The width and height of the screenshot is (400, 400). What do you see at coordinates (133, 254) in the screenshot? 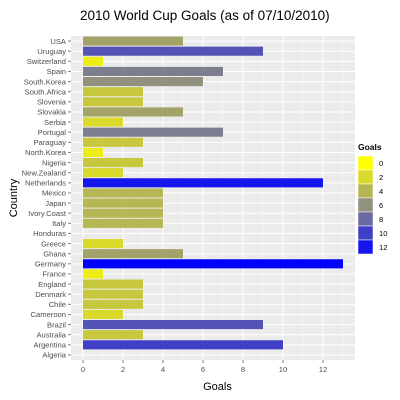
I see `bar-ghana` at bounding box center [133, 254].